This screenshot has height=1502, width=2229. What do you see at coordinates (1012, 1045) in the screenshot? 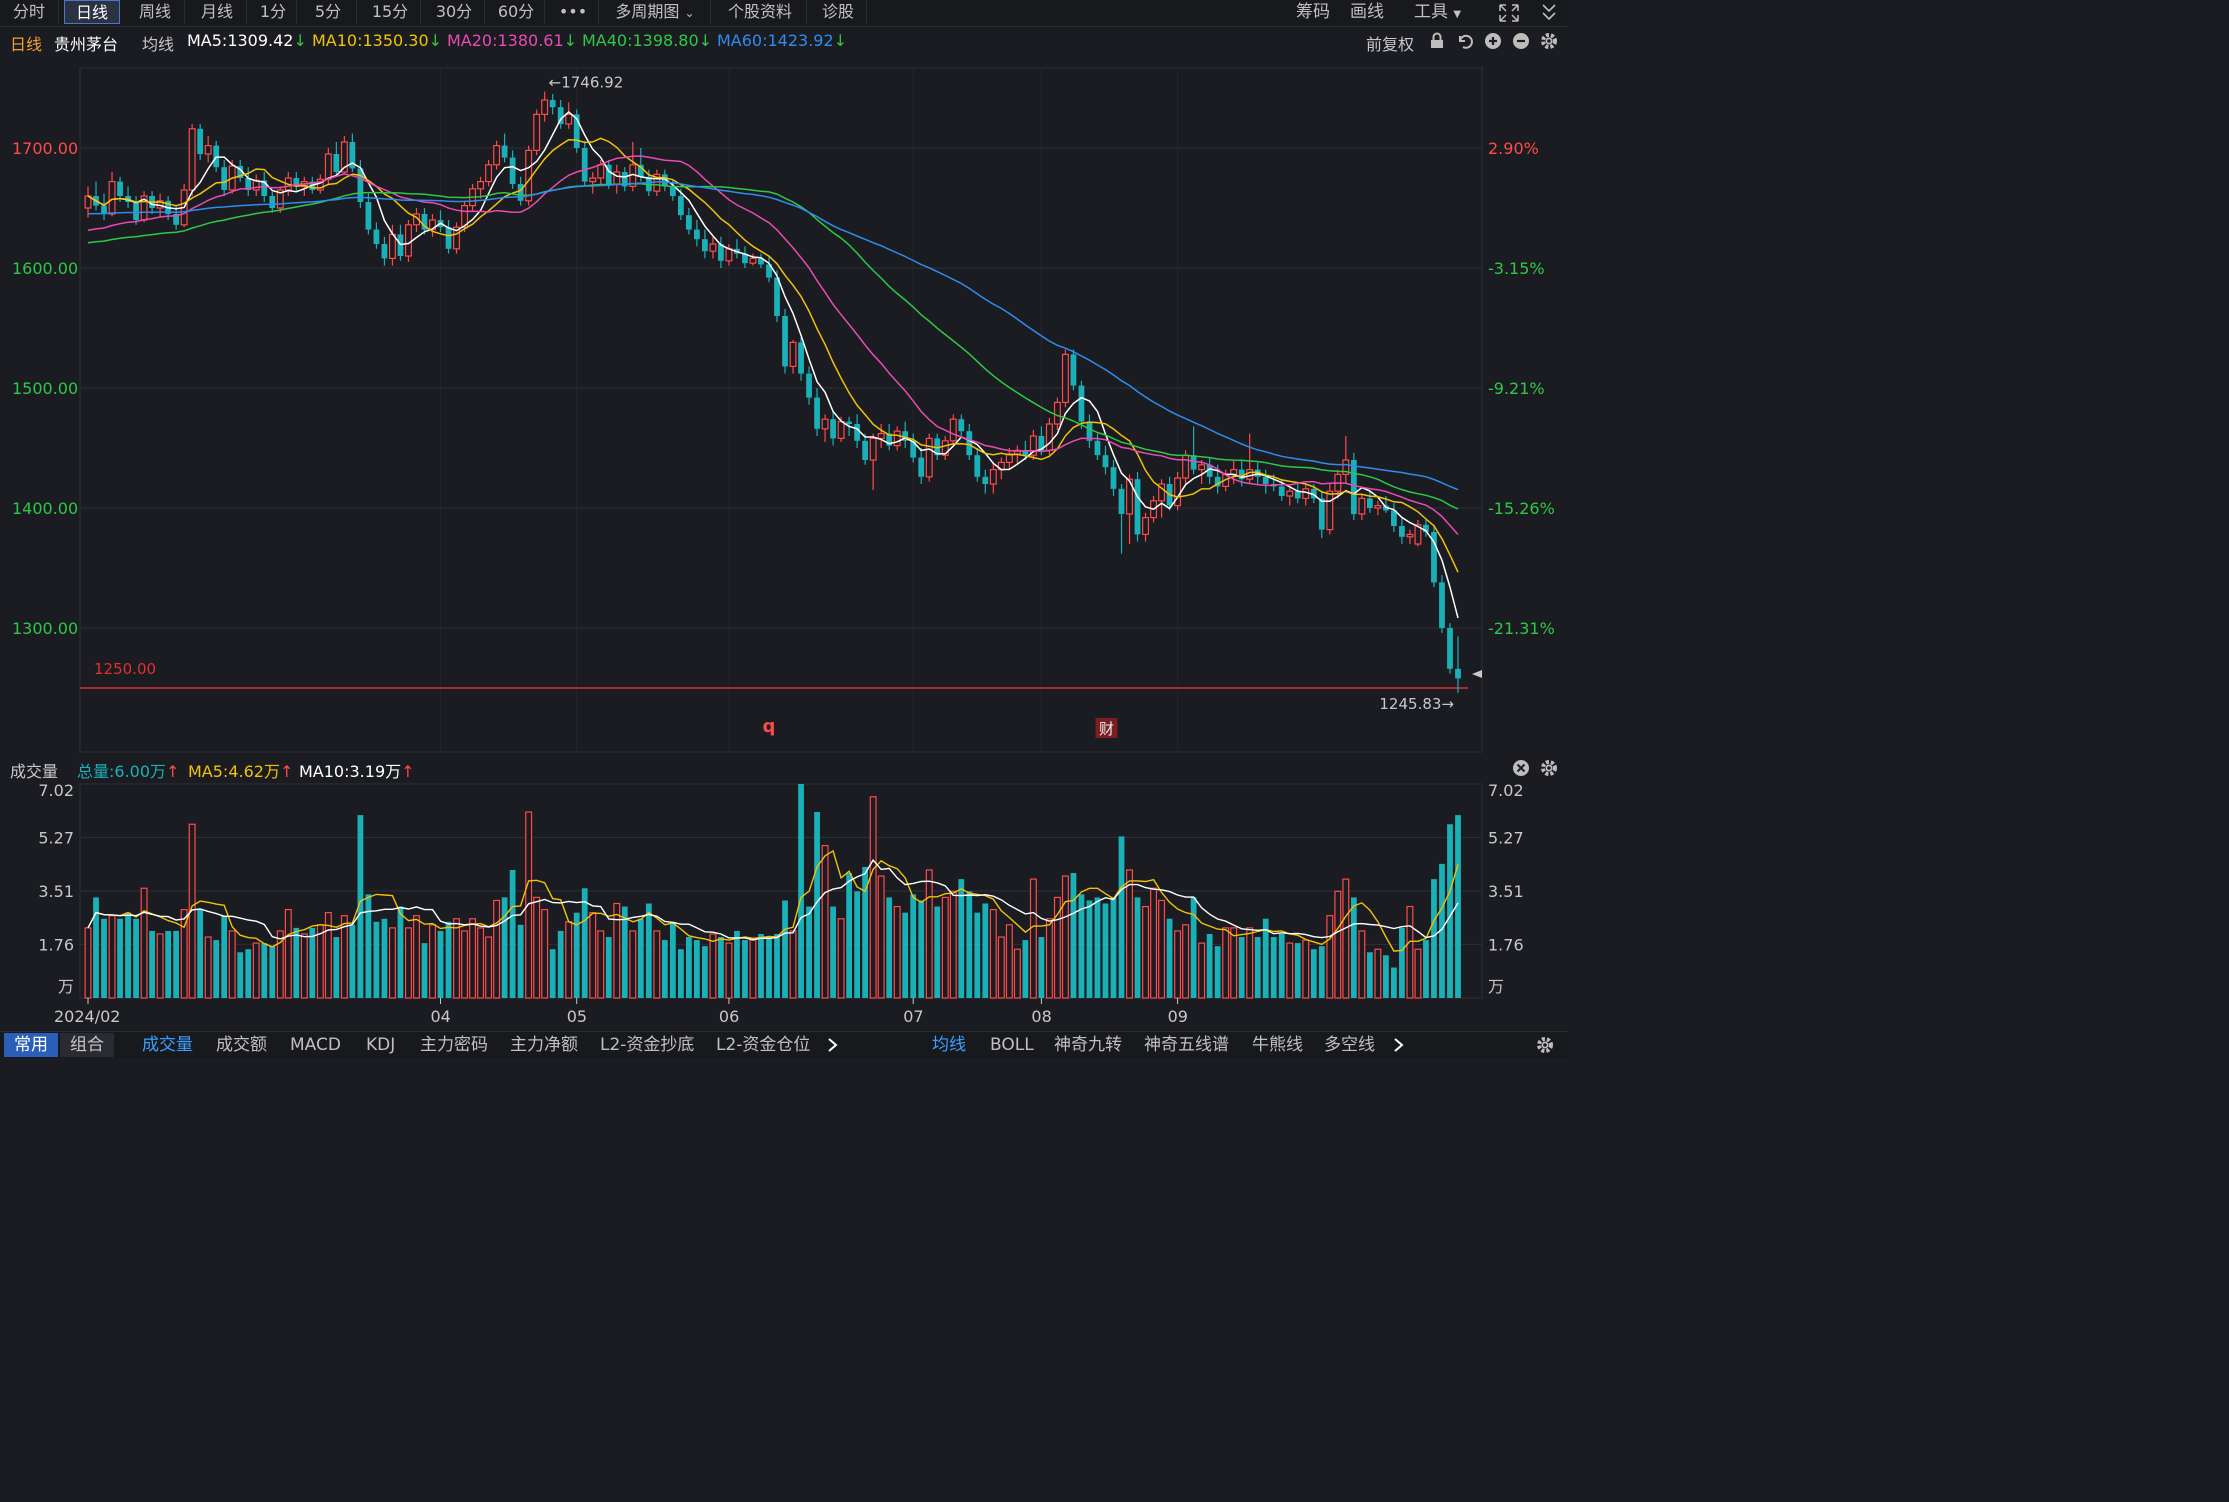
I see `overlay-tab: BOLL` at bounding box center [1012, 1045].